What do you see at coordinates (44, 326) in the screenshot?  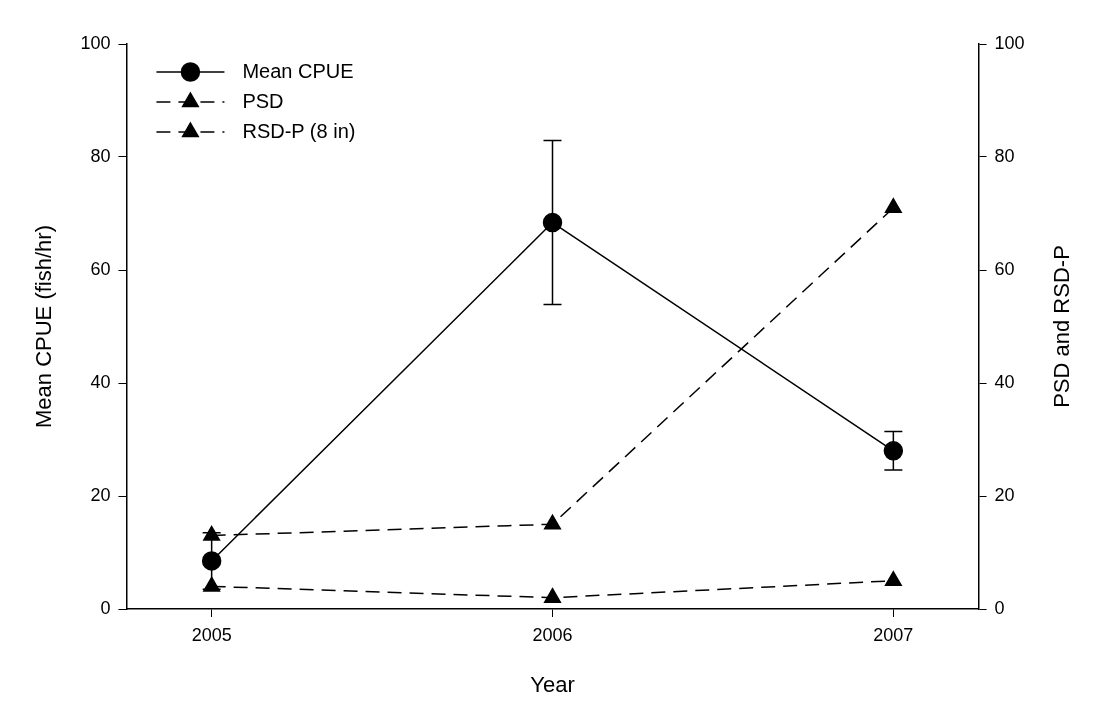 I see `y-axis-title: Mean CPUE (fish/hr)` at bounding box center [44, 326].